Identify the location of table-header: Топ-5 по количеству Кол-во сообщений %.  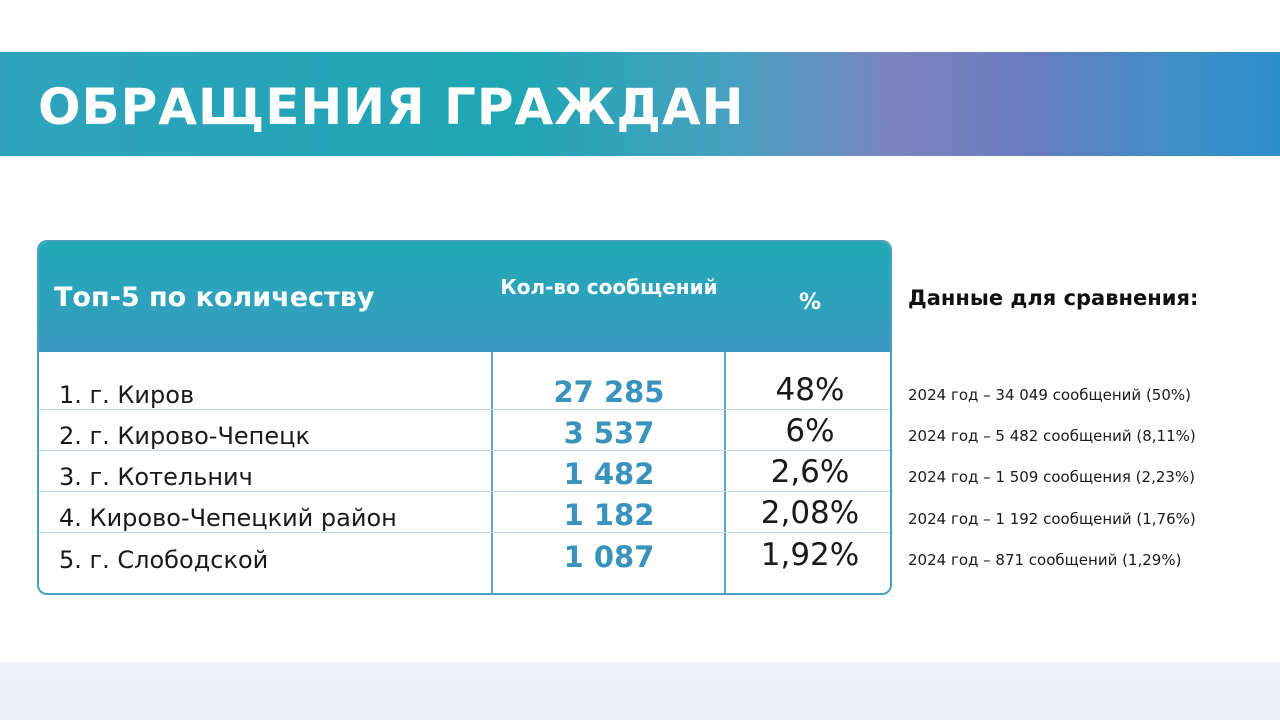
(464, 297).